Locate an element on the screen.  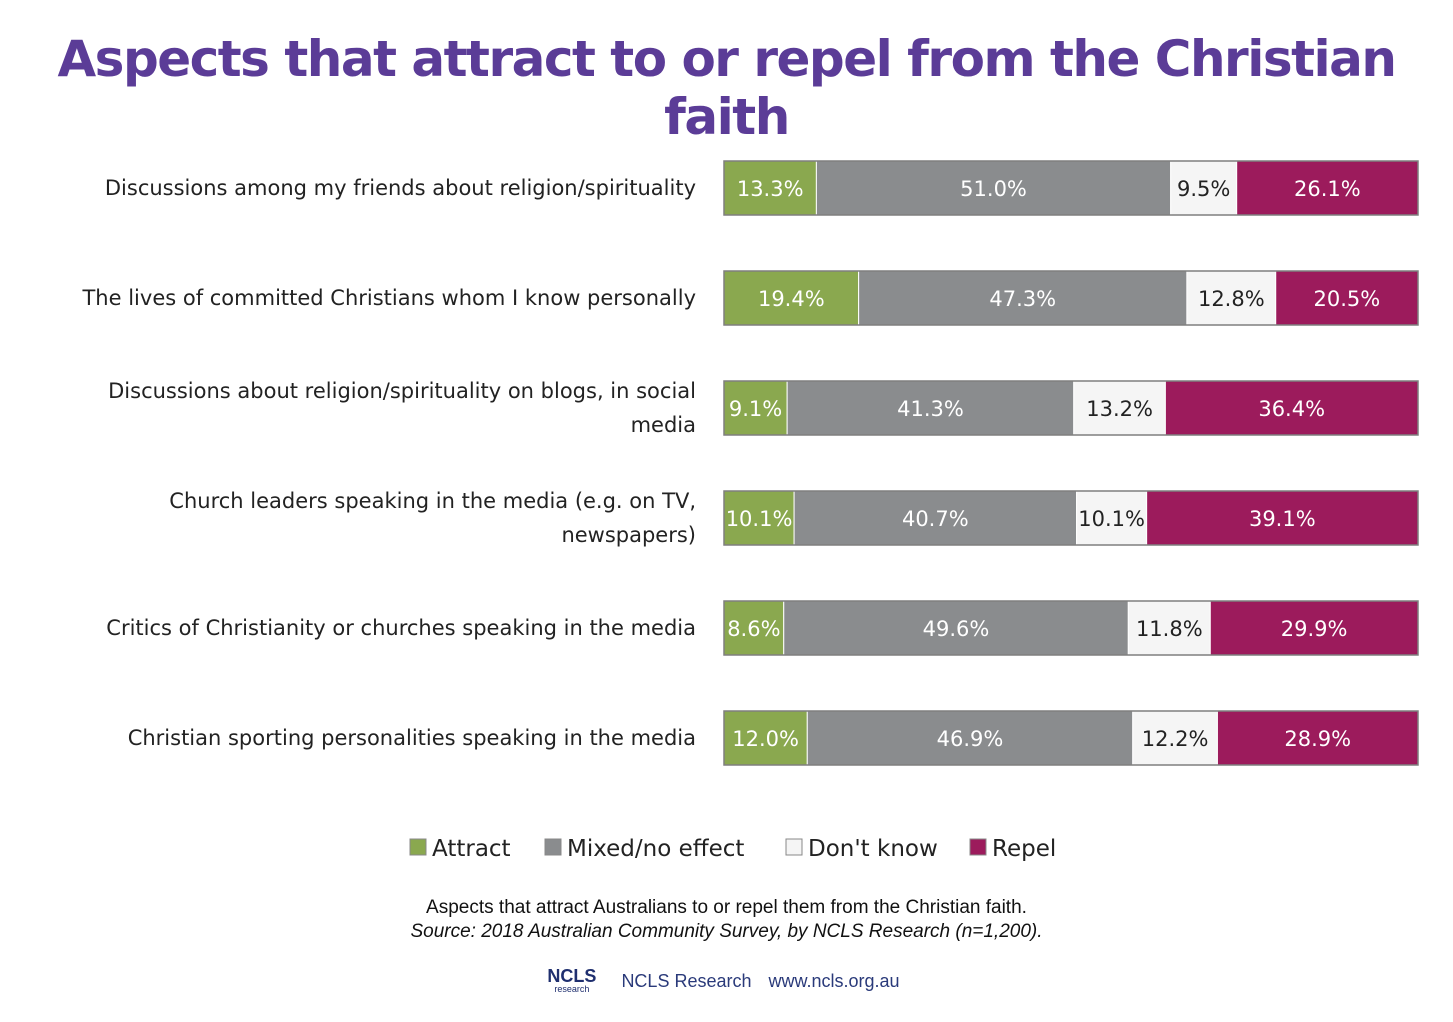
data-label: 12.0% is located at coordinates (765, 739).